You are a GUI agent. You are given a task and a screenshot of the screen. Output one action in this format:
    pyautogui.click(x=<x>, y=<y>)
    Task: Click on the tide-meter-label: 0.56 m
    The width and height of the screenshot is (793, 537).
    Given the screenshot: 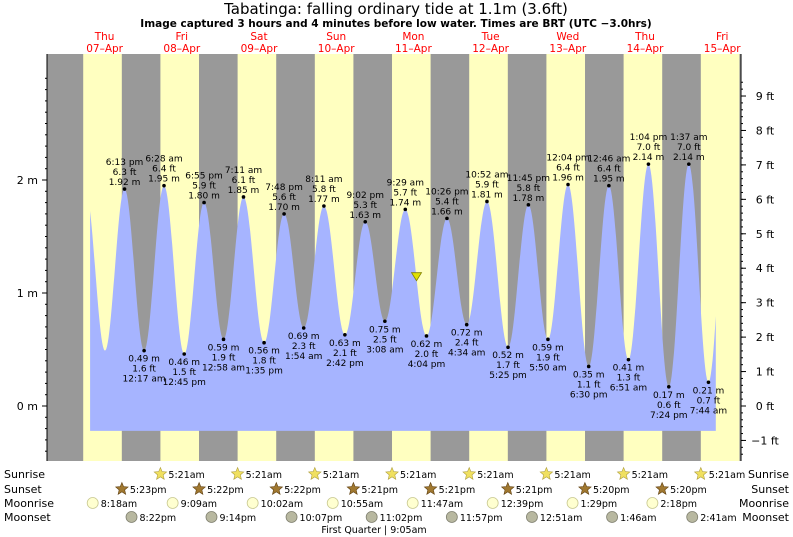 What is the action you would take?
    pyautogui.click(x=264, y=352)
    